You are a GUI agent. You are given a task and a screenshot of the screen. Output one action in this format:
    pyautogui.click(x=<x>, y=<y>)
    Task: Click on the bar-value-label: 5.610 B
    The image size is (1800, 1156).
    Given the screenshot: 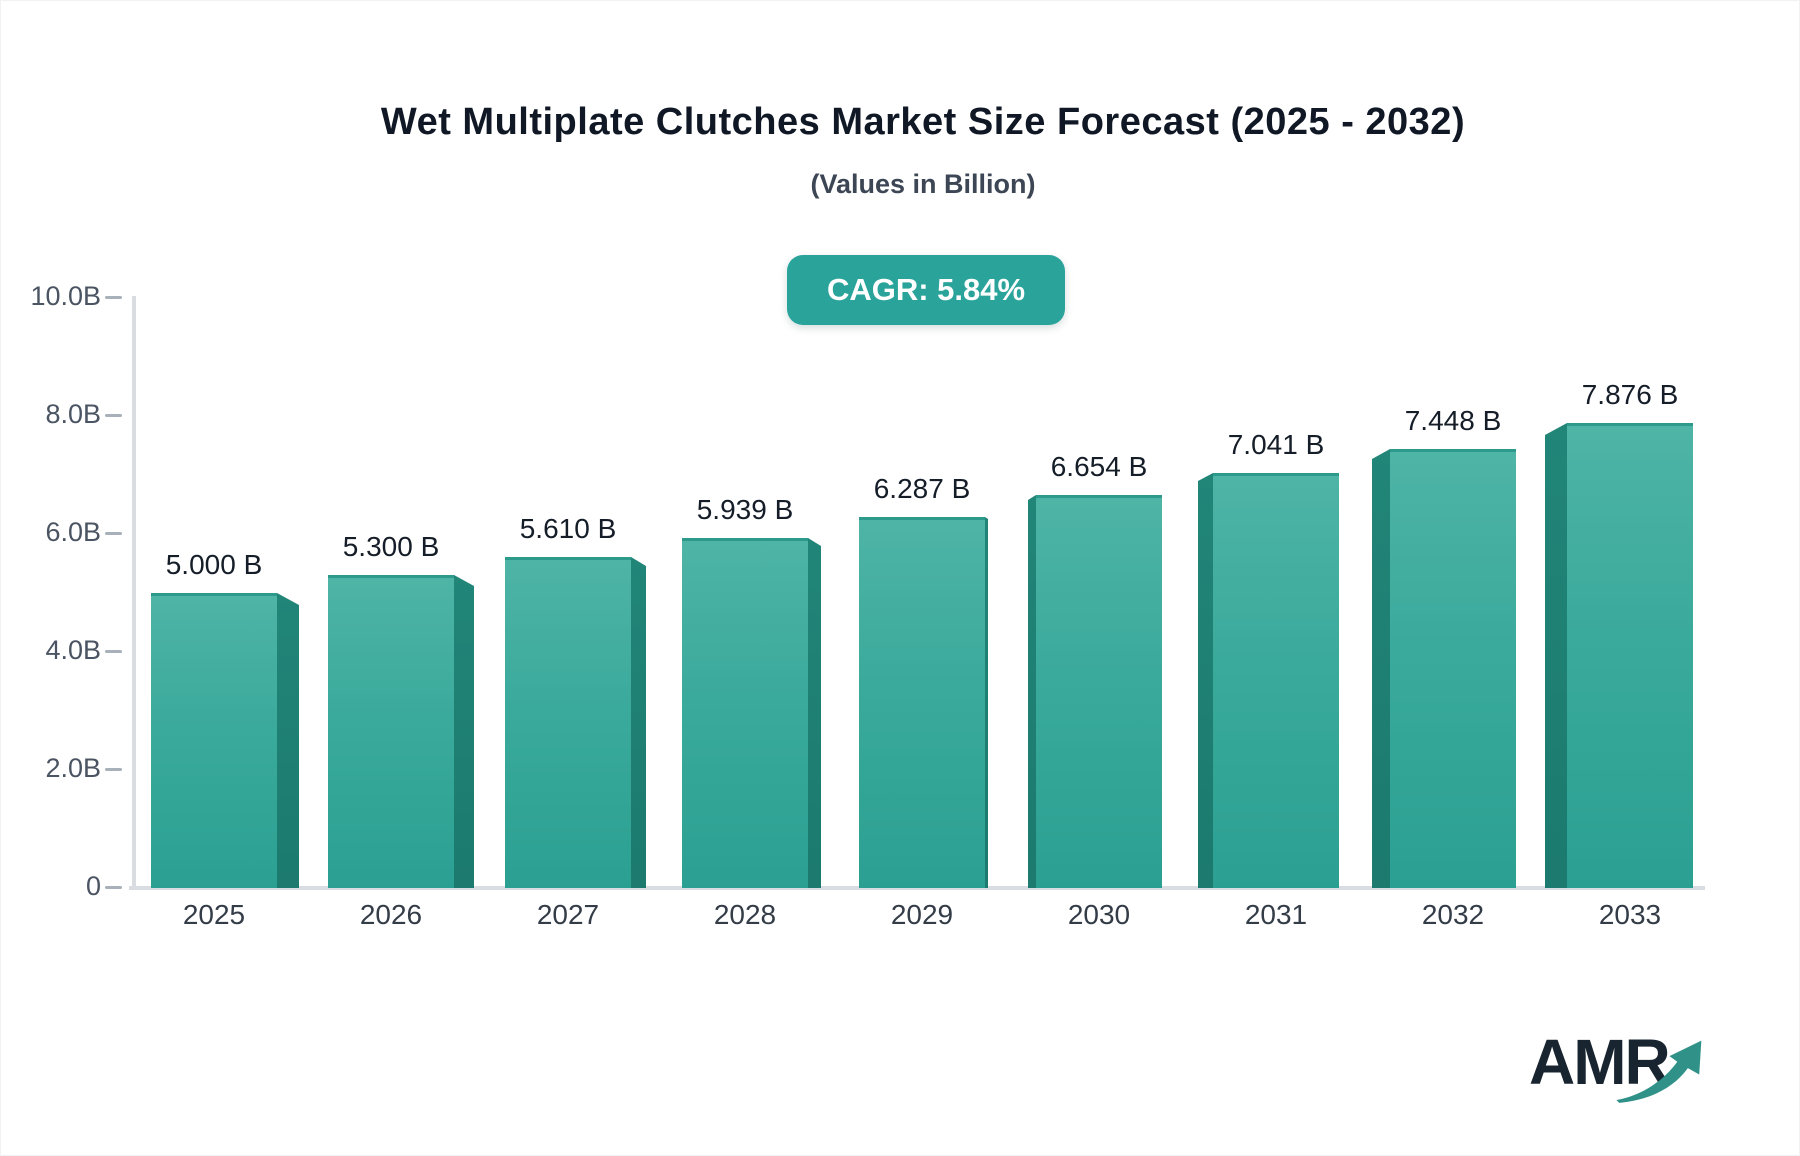 What is the action you would take?
    pyautogui.click(x=568, y=528)
    